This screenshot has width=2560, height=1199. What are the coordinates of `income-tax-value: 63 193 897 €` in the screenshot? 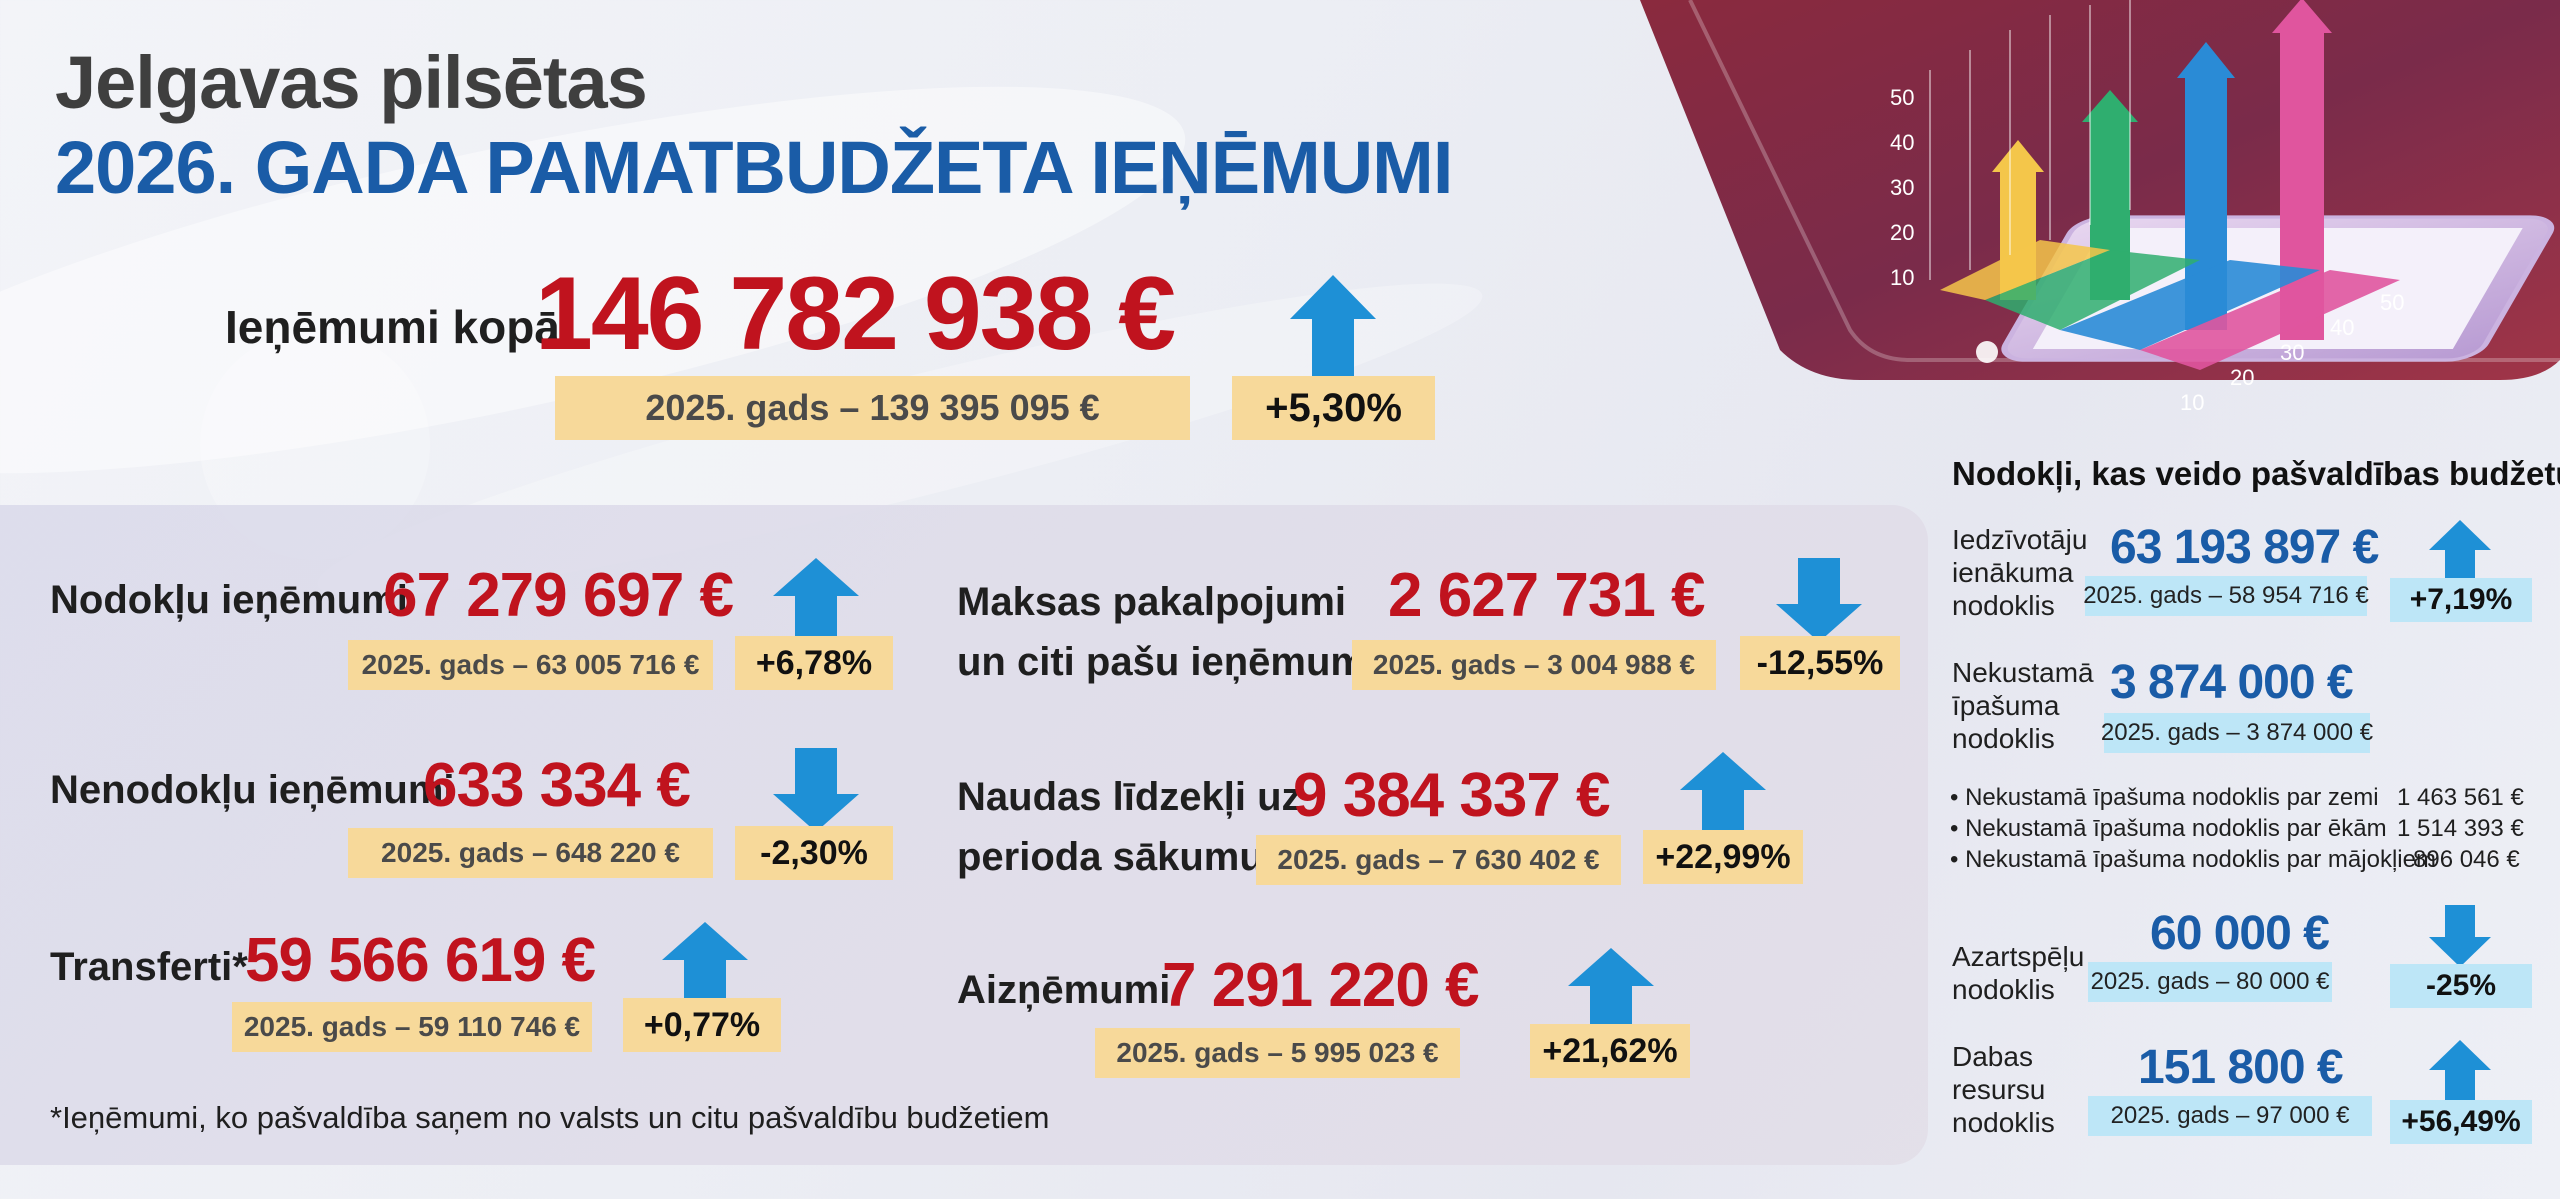 It's located at (2244, 547).